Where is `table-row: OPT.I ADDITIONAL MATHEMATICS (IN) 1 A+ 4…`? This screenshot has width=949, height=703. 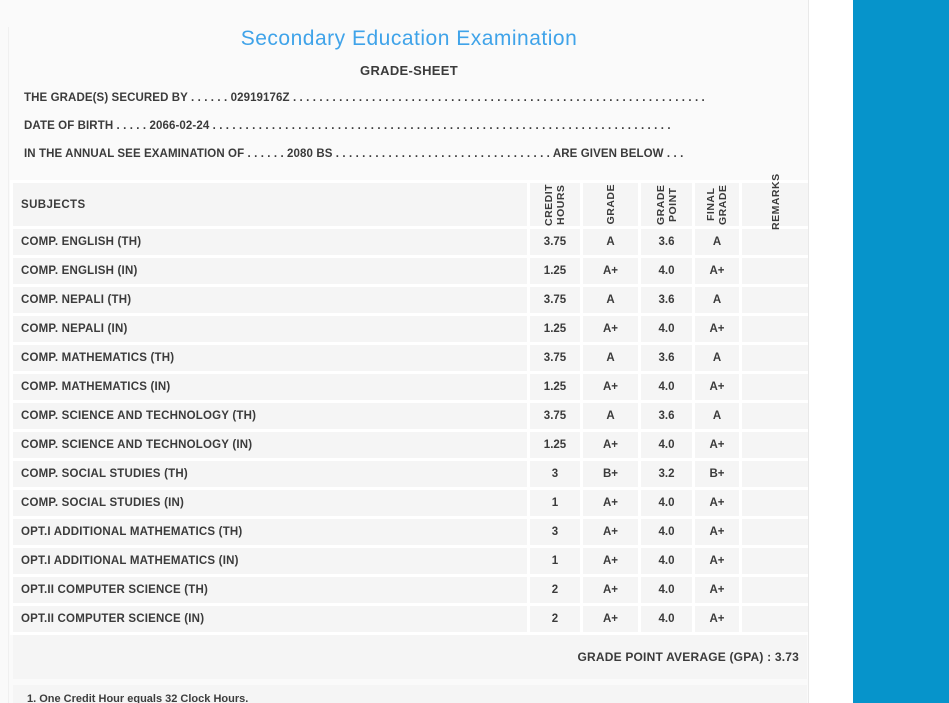 table-row: OPT.I ADDITIONAL MATHEMATICS (IN) 1 A+ 4… is located at coordinates (410, 561).